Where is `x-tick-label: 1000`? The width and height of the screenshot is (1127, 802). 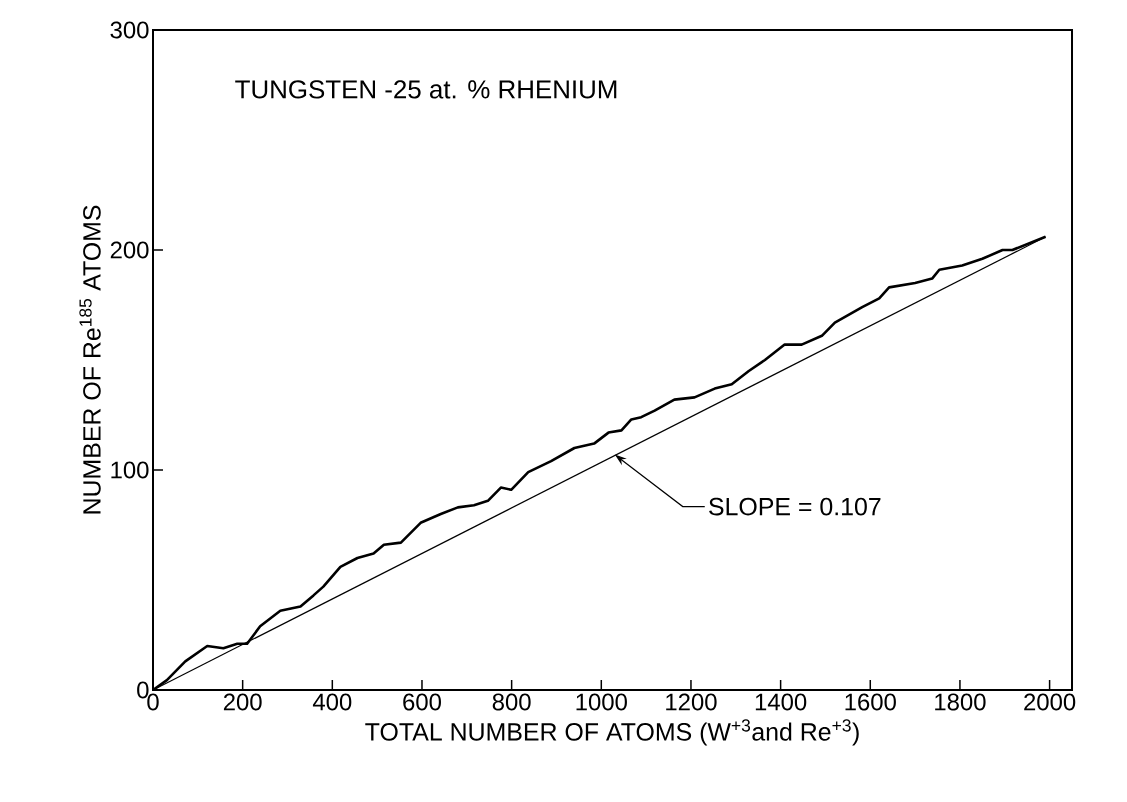
x-tick-label: 1000 is located at coordinates (601, 702).